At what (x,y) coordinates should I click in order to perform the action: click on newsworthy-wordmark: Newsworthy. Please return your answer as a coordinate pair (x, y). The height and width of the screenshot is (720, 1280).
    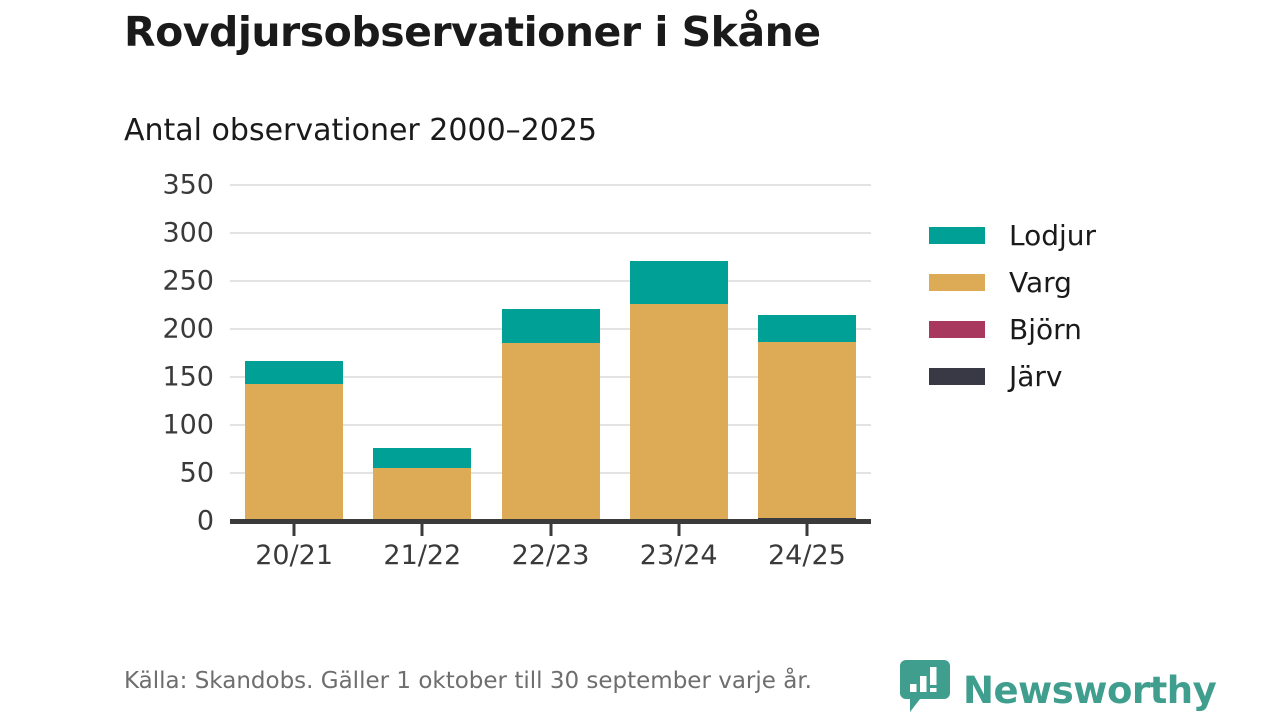
    Looking at the image, I should click on (1090, 690).